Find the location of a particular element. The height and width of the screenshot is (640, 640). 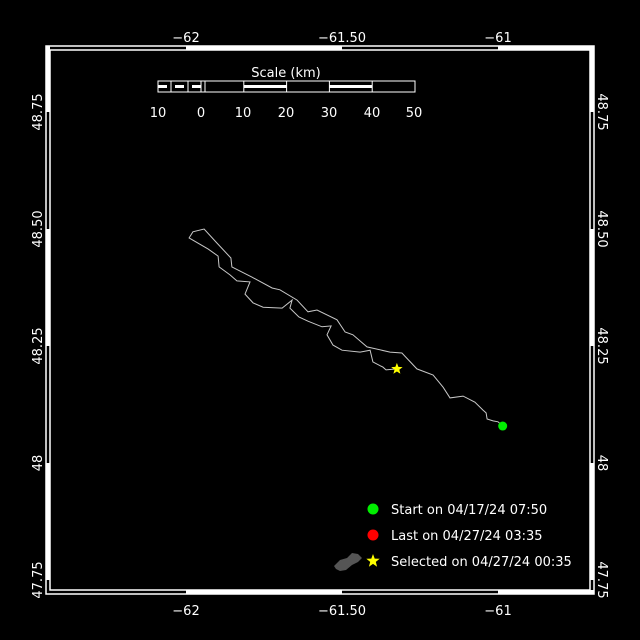

scale-bar-title: Scale (km) is located at coordinates (285, 73).